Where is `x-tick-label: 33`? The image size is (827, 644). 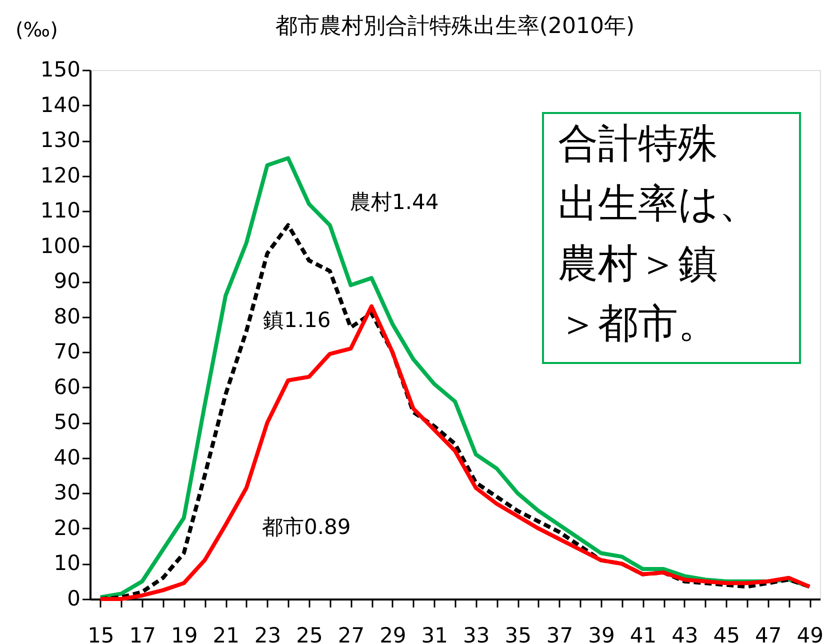 x-tick-label: 33 is located at coordinates (476, 634).